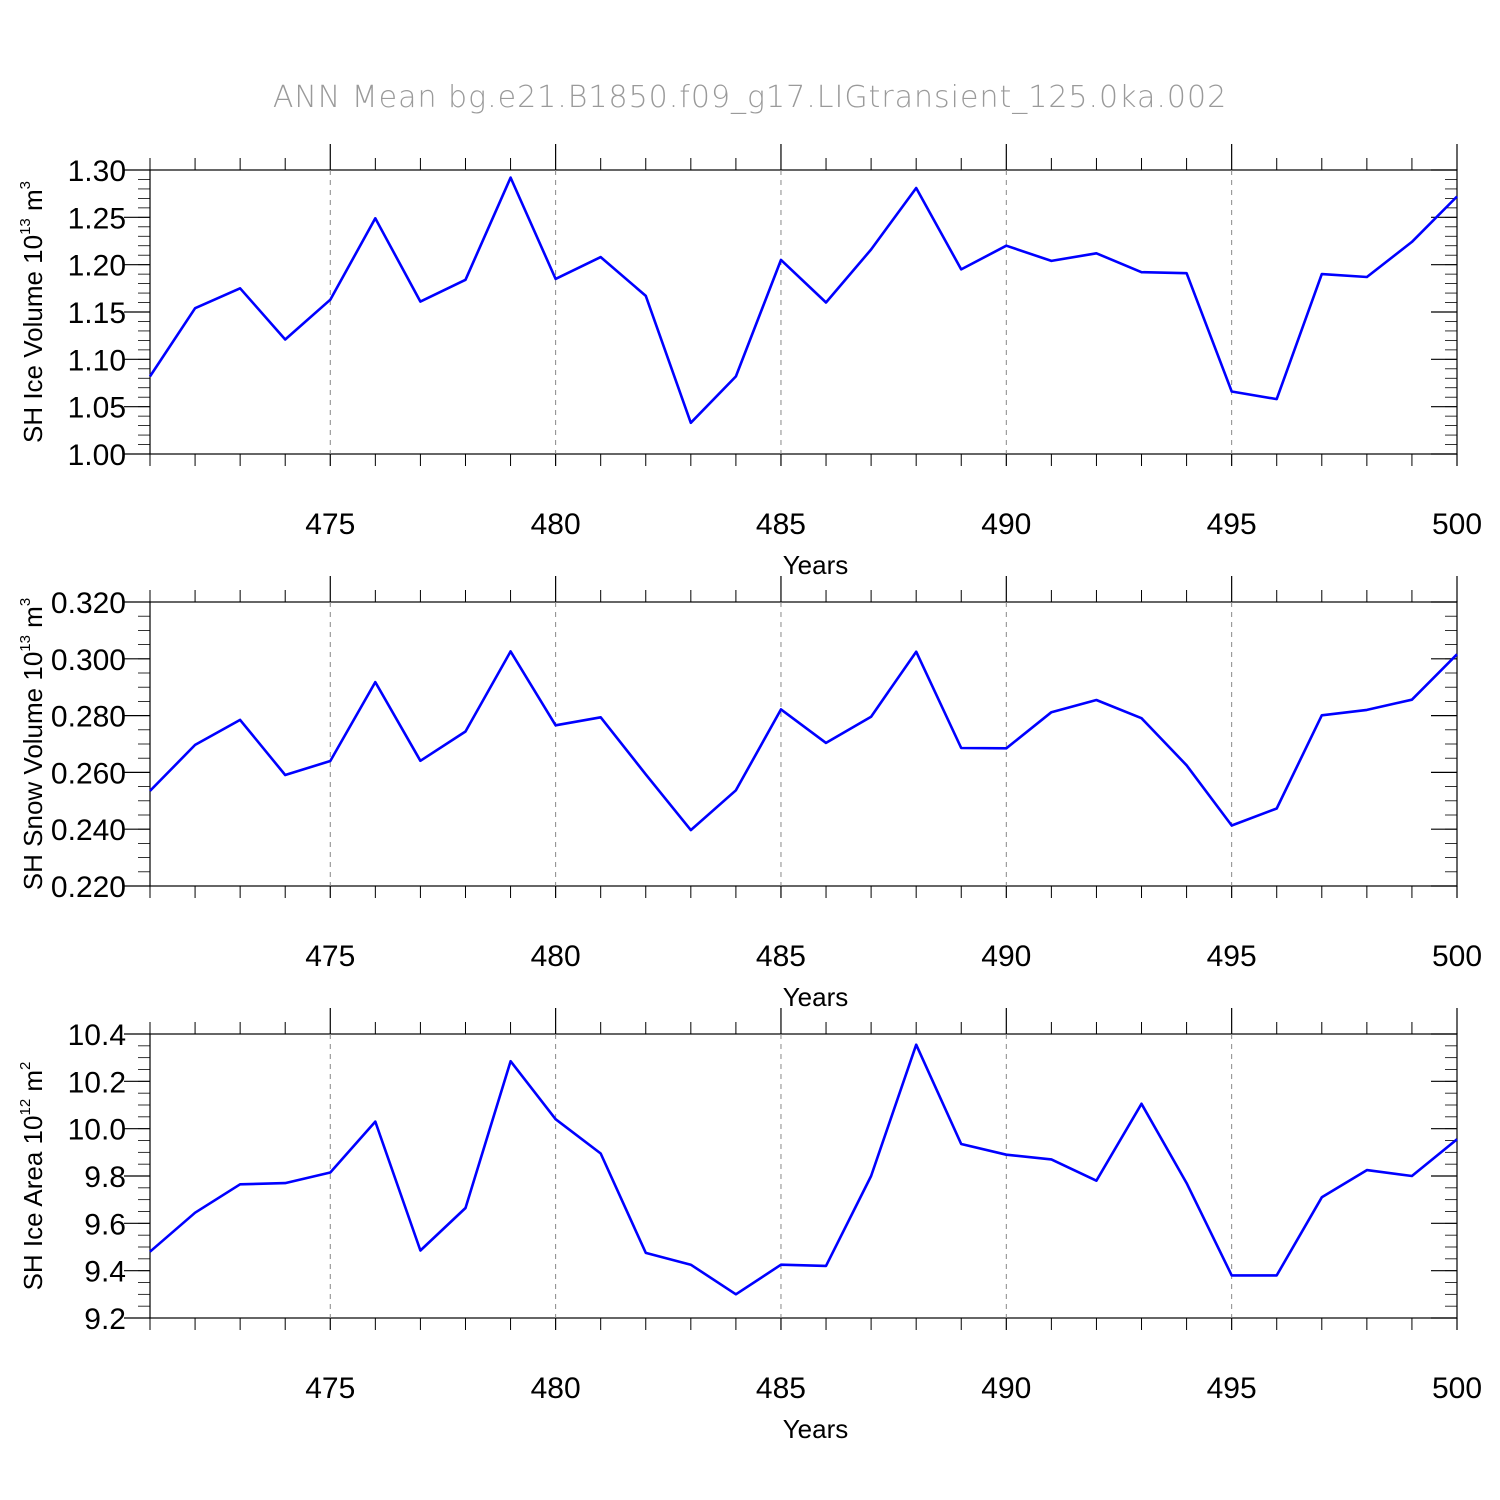 This screenshot has height=1500, width=1500. Describe the element at coordinates (88, 660) in the screenshot. I see `y-tick-label: 0.300` at that location.